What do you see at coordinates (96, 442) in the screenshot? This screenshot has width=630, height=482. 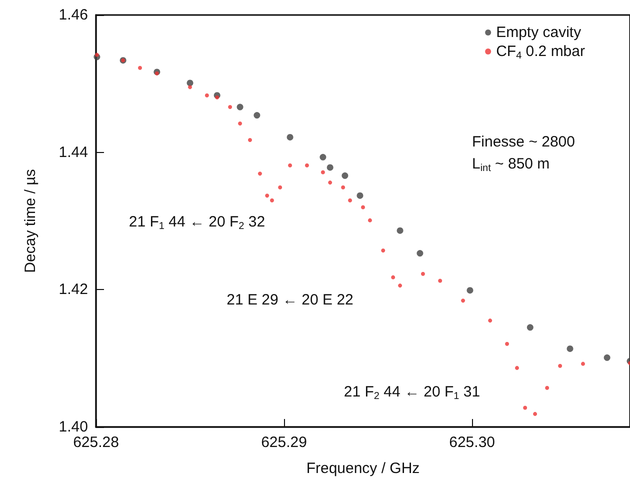 I see `x-tick-label: 625.28` at bounding box center [96, 442].